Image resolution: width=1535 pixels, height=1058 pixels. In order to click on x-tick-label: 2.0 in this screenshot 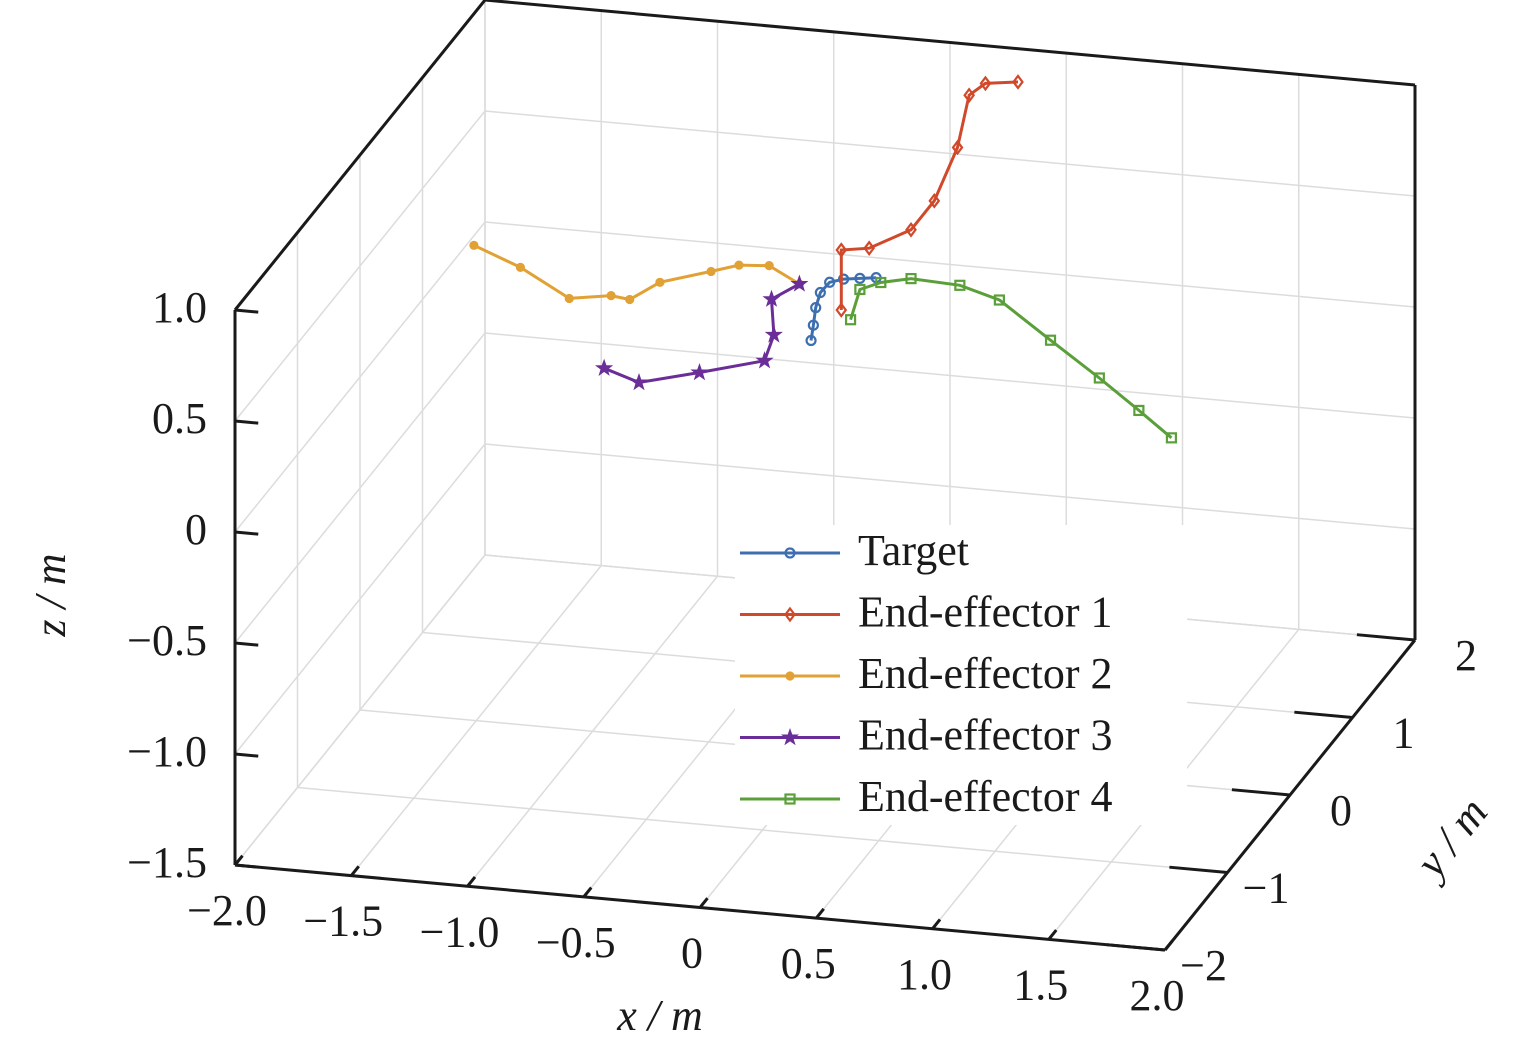, I will do `click(1157, 995)`.